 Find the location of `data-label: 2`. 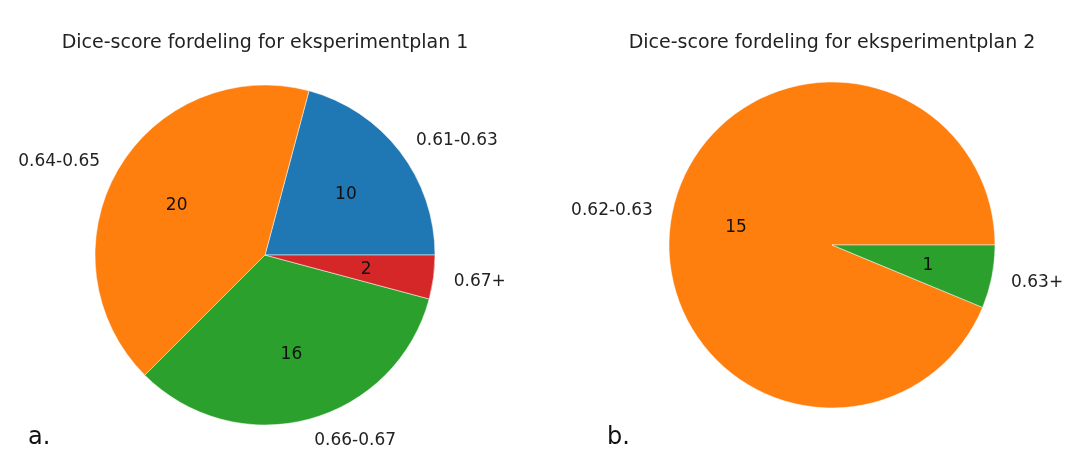

data-label: 2 is located at coordinates (366, 268).